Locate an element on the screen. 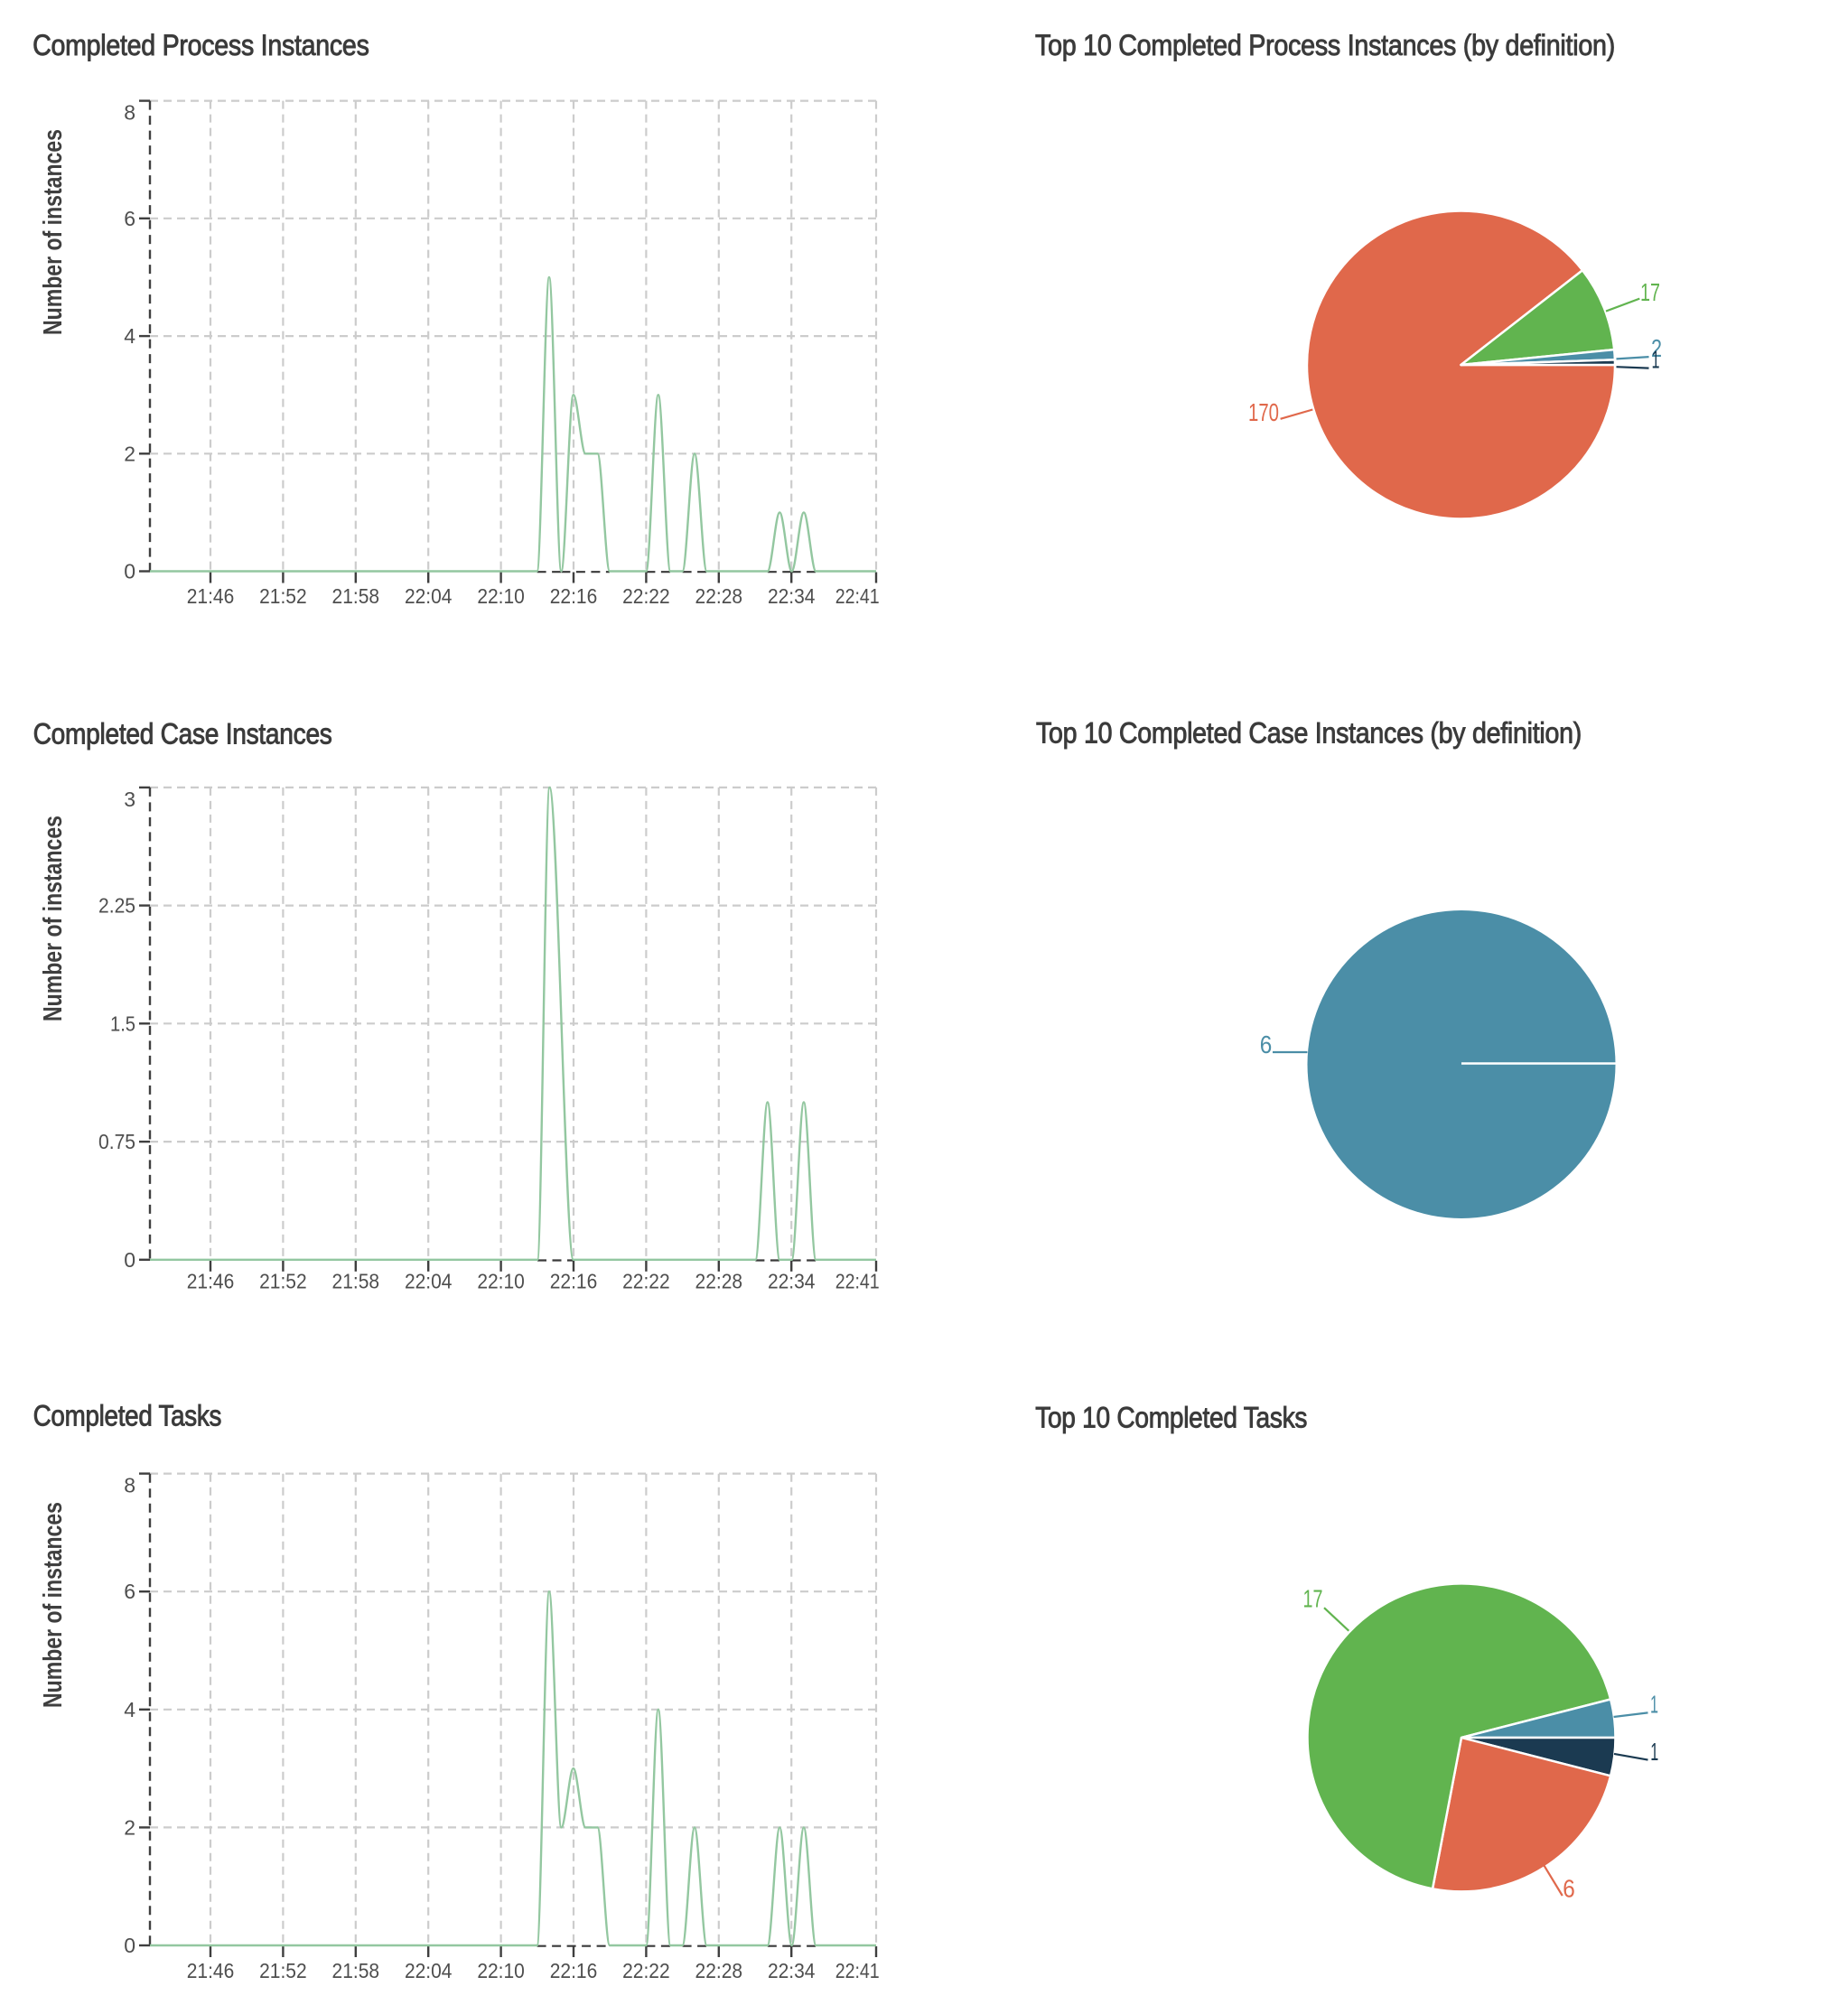  svg-text: Top 10 Completed Tasks is located at coordinates (1171, 1418).